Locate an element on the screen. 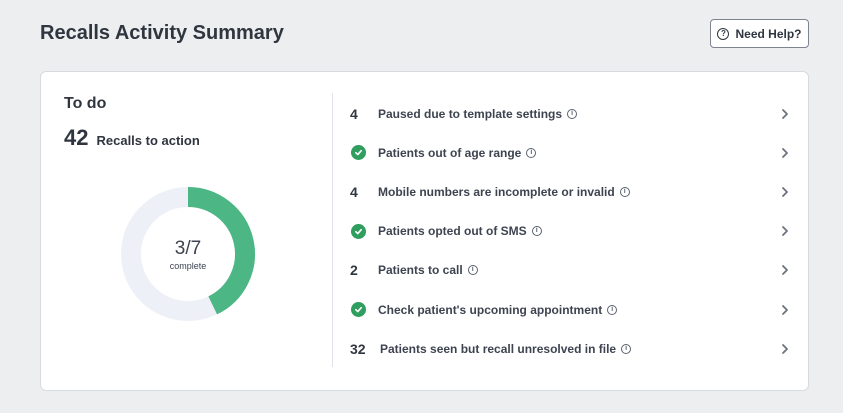 The height and width of the screenshot is (413, 843). row-count: 32 is located at coordinates (358, 348).